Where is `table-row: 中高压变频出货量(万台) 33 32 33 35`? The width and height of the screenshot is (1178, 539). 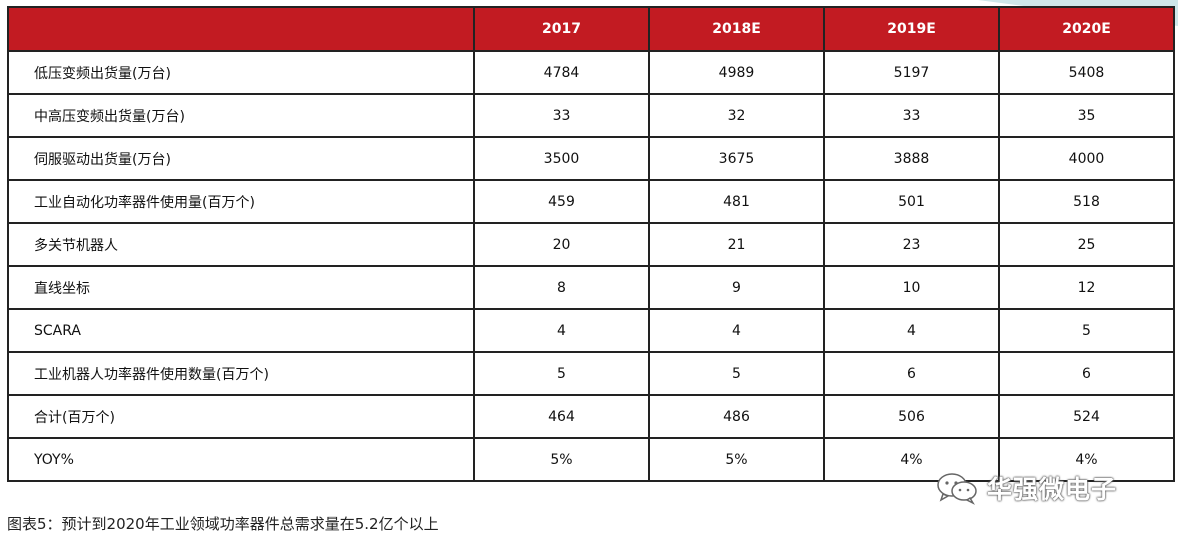
table-row: 中高压变频出货量(万台) 33 32 33 35 is located at coordinates (591, 115).